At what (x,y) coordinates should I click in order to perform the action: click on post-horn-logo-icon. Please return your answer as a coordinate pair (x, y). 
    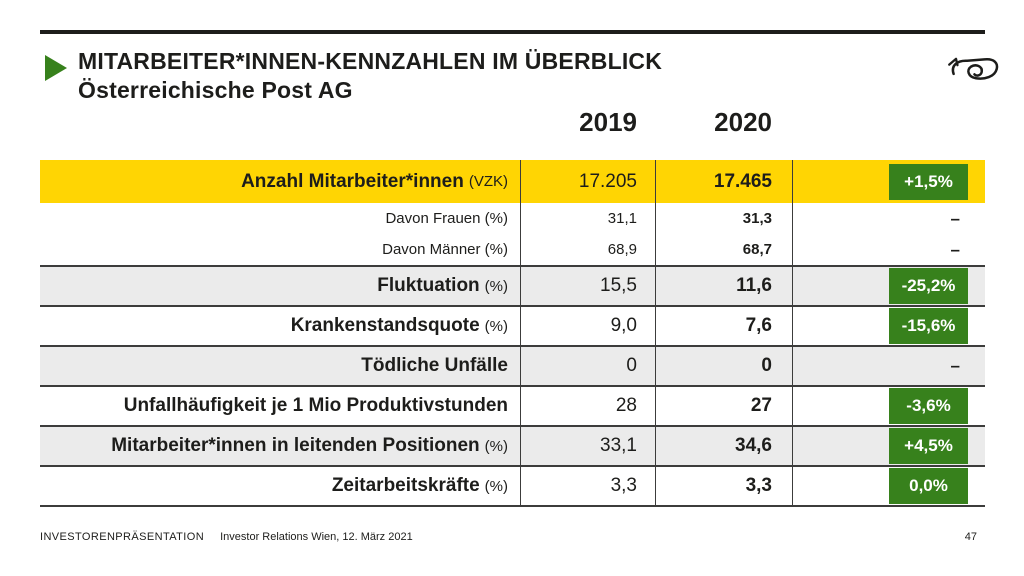
    Looking at the image, I should click on (973, 68).